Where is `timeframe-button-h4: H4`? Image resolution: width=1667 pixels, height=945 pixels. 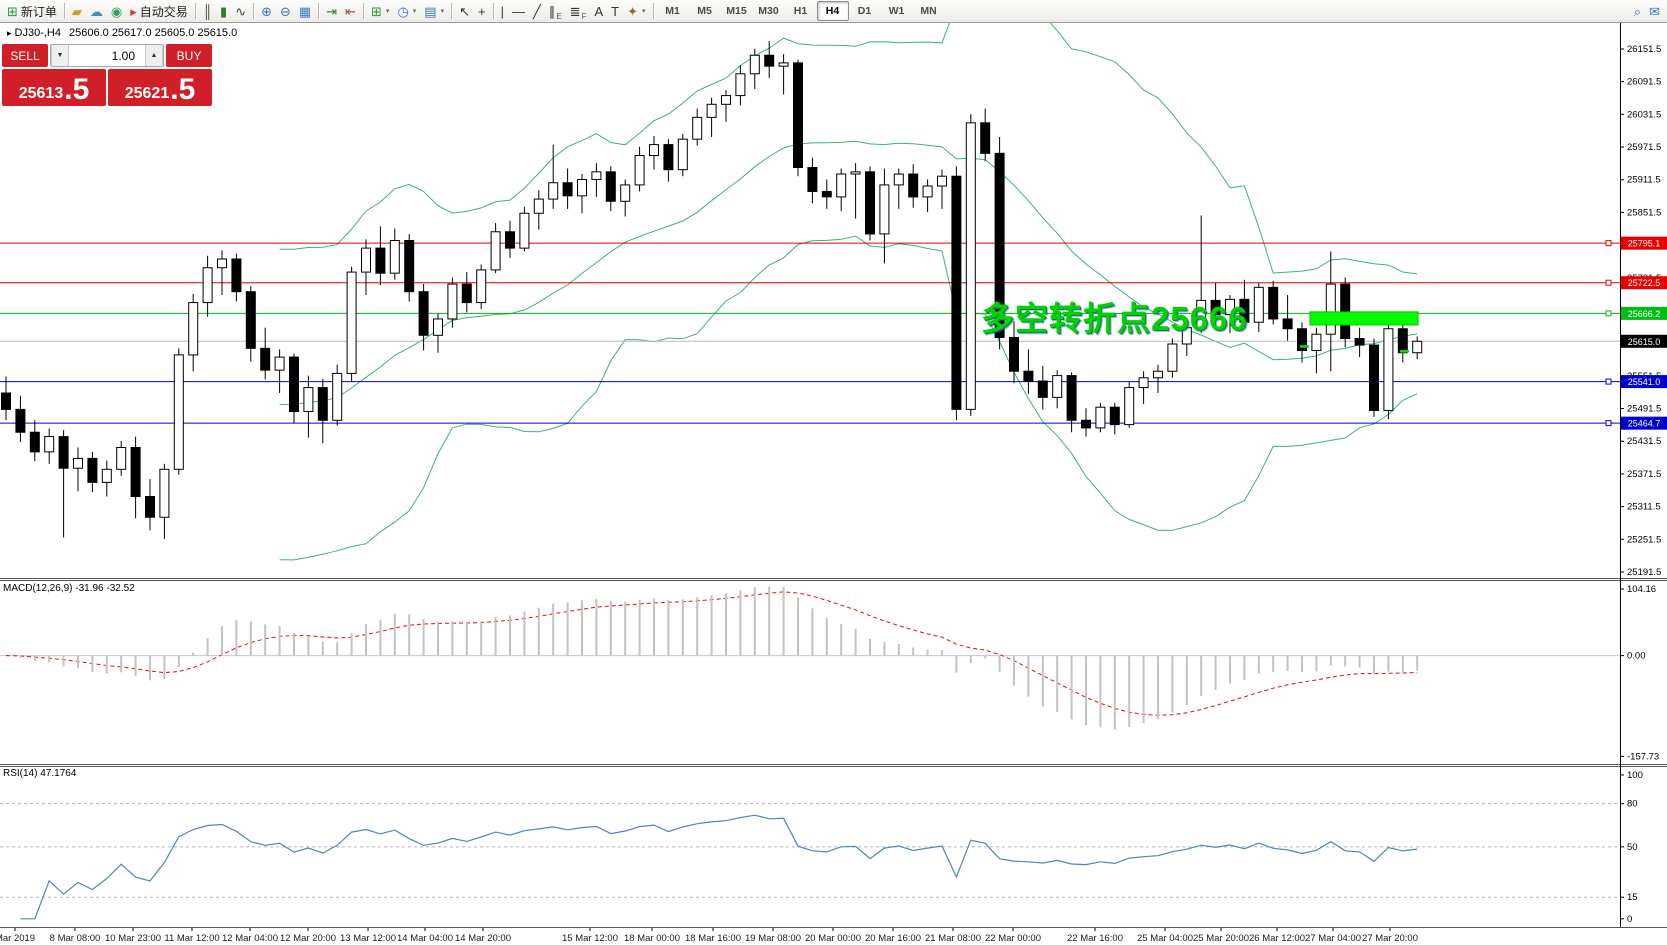
timeframe-button-h4: H4 is located at coordinates (832, 11).